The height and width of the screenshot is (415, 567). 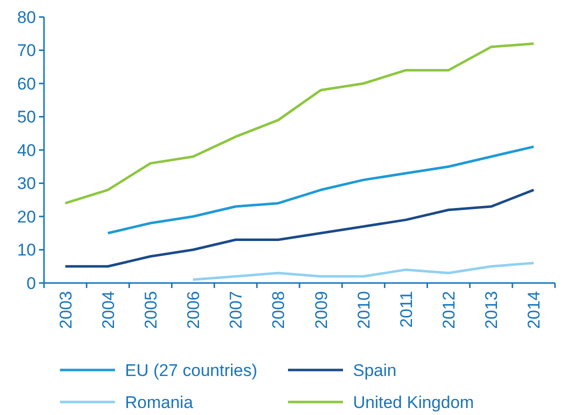 I want to click on x-tick-label: 2003, so click(x=66, y=310).